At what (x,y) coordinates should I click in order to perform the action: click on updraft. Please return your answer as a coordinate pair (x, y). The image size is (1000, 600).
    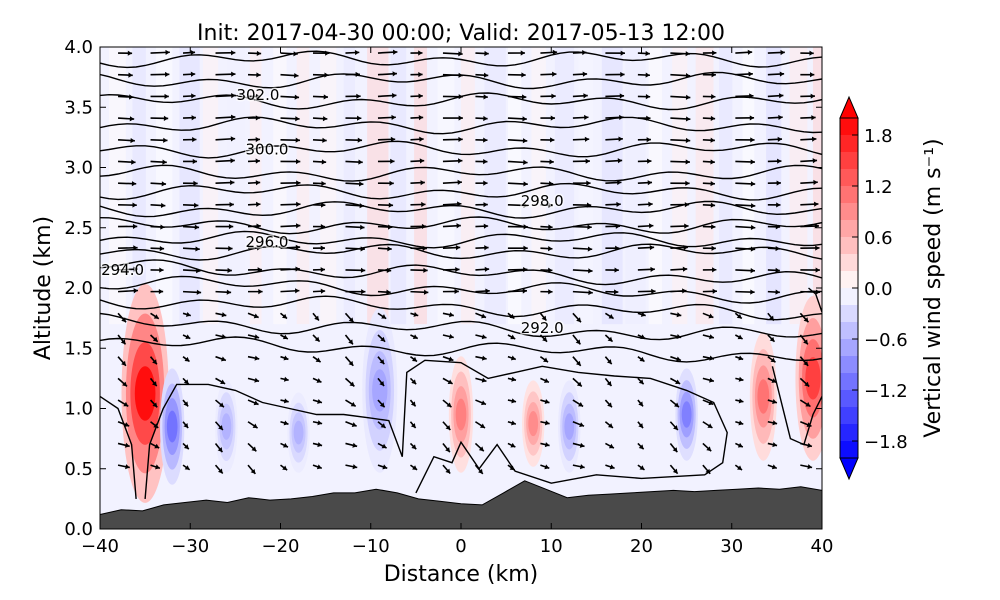
    Looking at the image, I should click on (763, 396).